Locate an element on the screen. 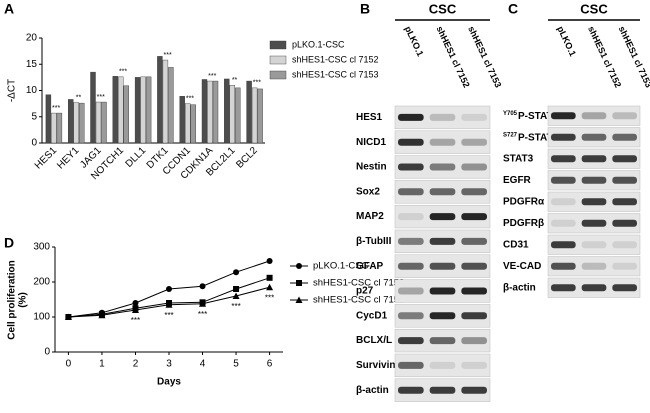 This screenshot has width=650, height=413. row-label: Nestin is located at coordinates (371, 167).